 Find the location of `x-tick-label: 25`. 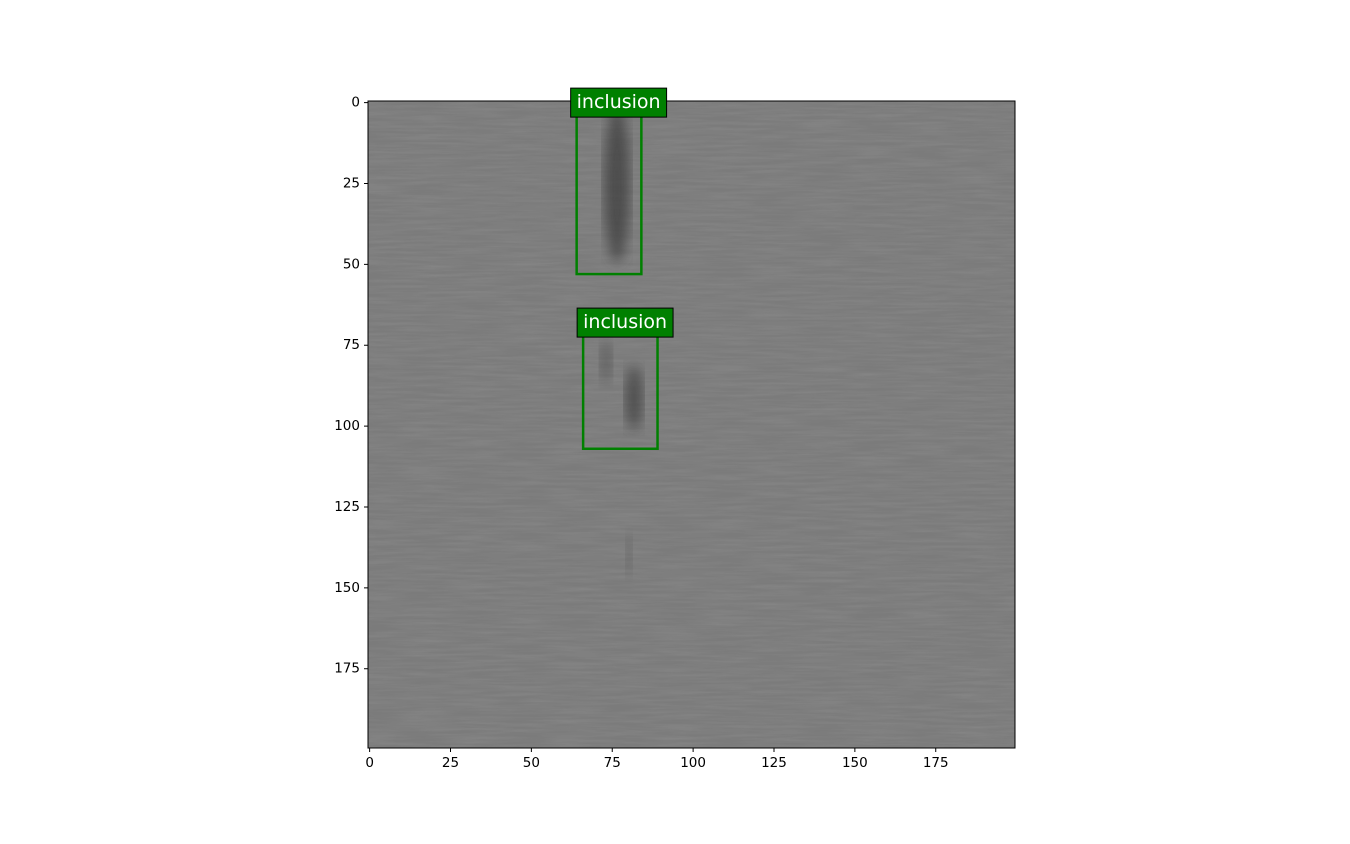

x-tick-label: 25 is located at coordinates (450, 763).